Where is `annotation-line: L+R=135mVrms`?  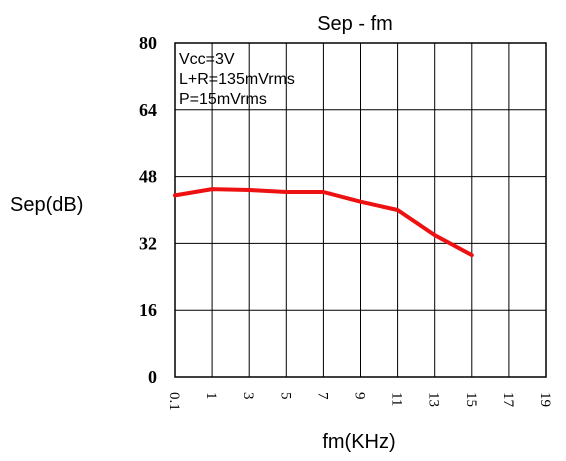 annotation-line: L+R=135mVrms is located at coordinates (237, 79).